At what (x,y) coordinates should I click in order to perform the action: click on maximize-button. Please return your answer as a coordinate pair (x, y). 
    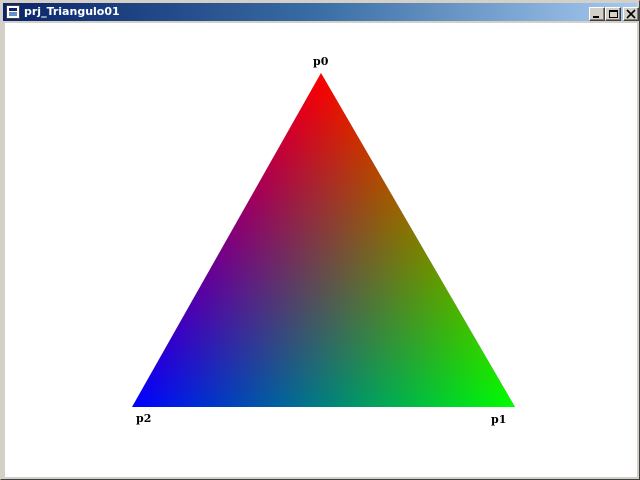
    Looking at the image, I should click on (613, 14).